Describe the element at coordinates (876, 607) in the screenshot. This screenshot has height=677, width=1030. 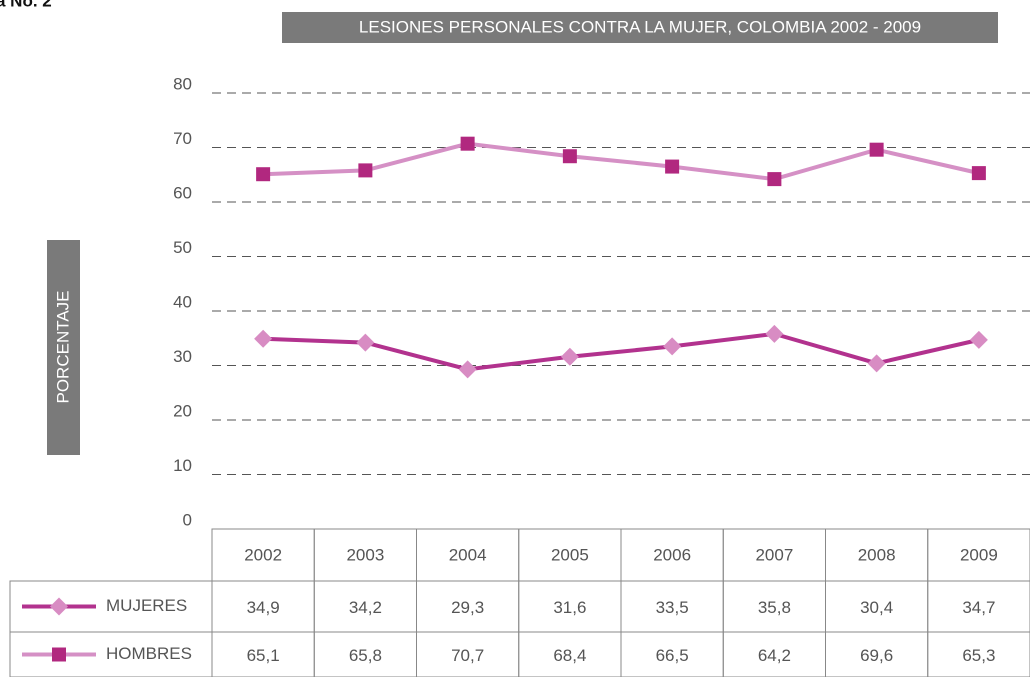
I see `table-value: 30,4` at that location.